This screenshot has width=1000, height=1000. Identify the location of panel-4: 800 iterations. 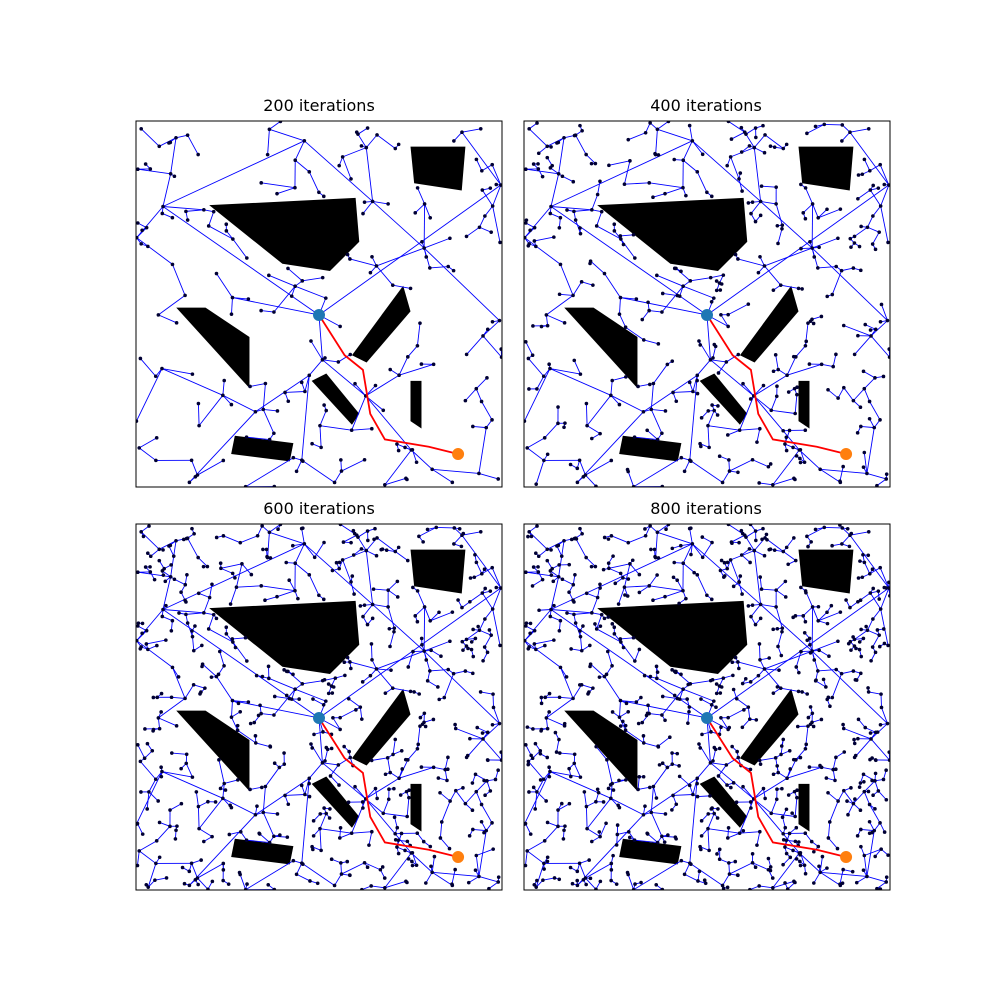
(707, 695).